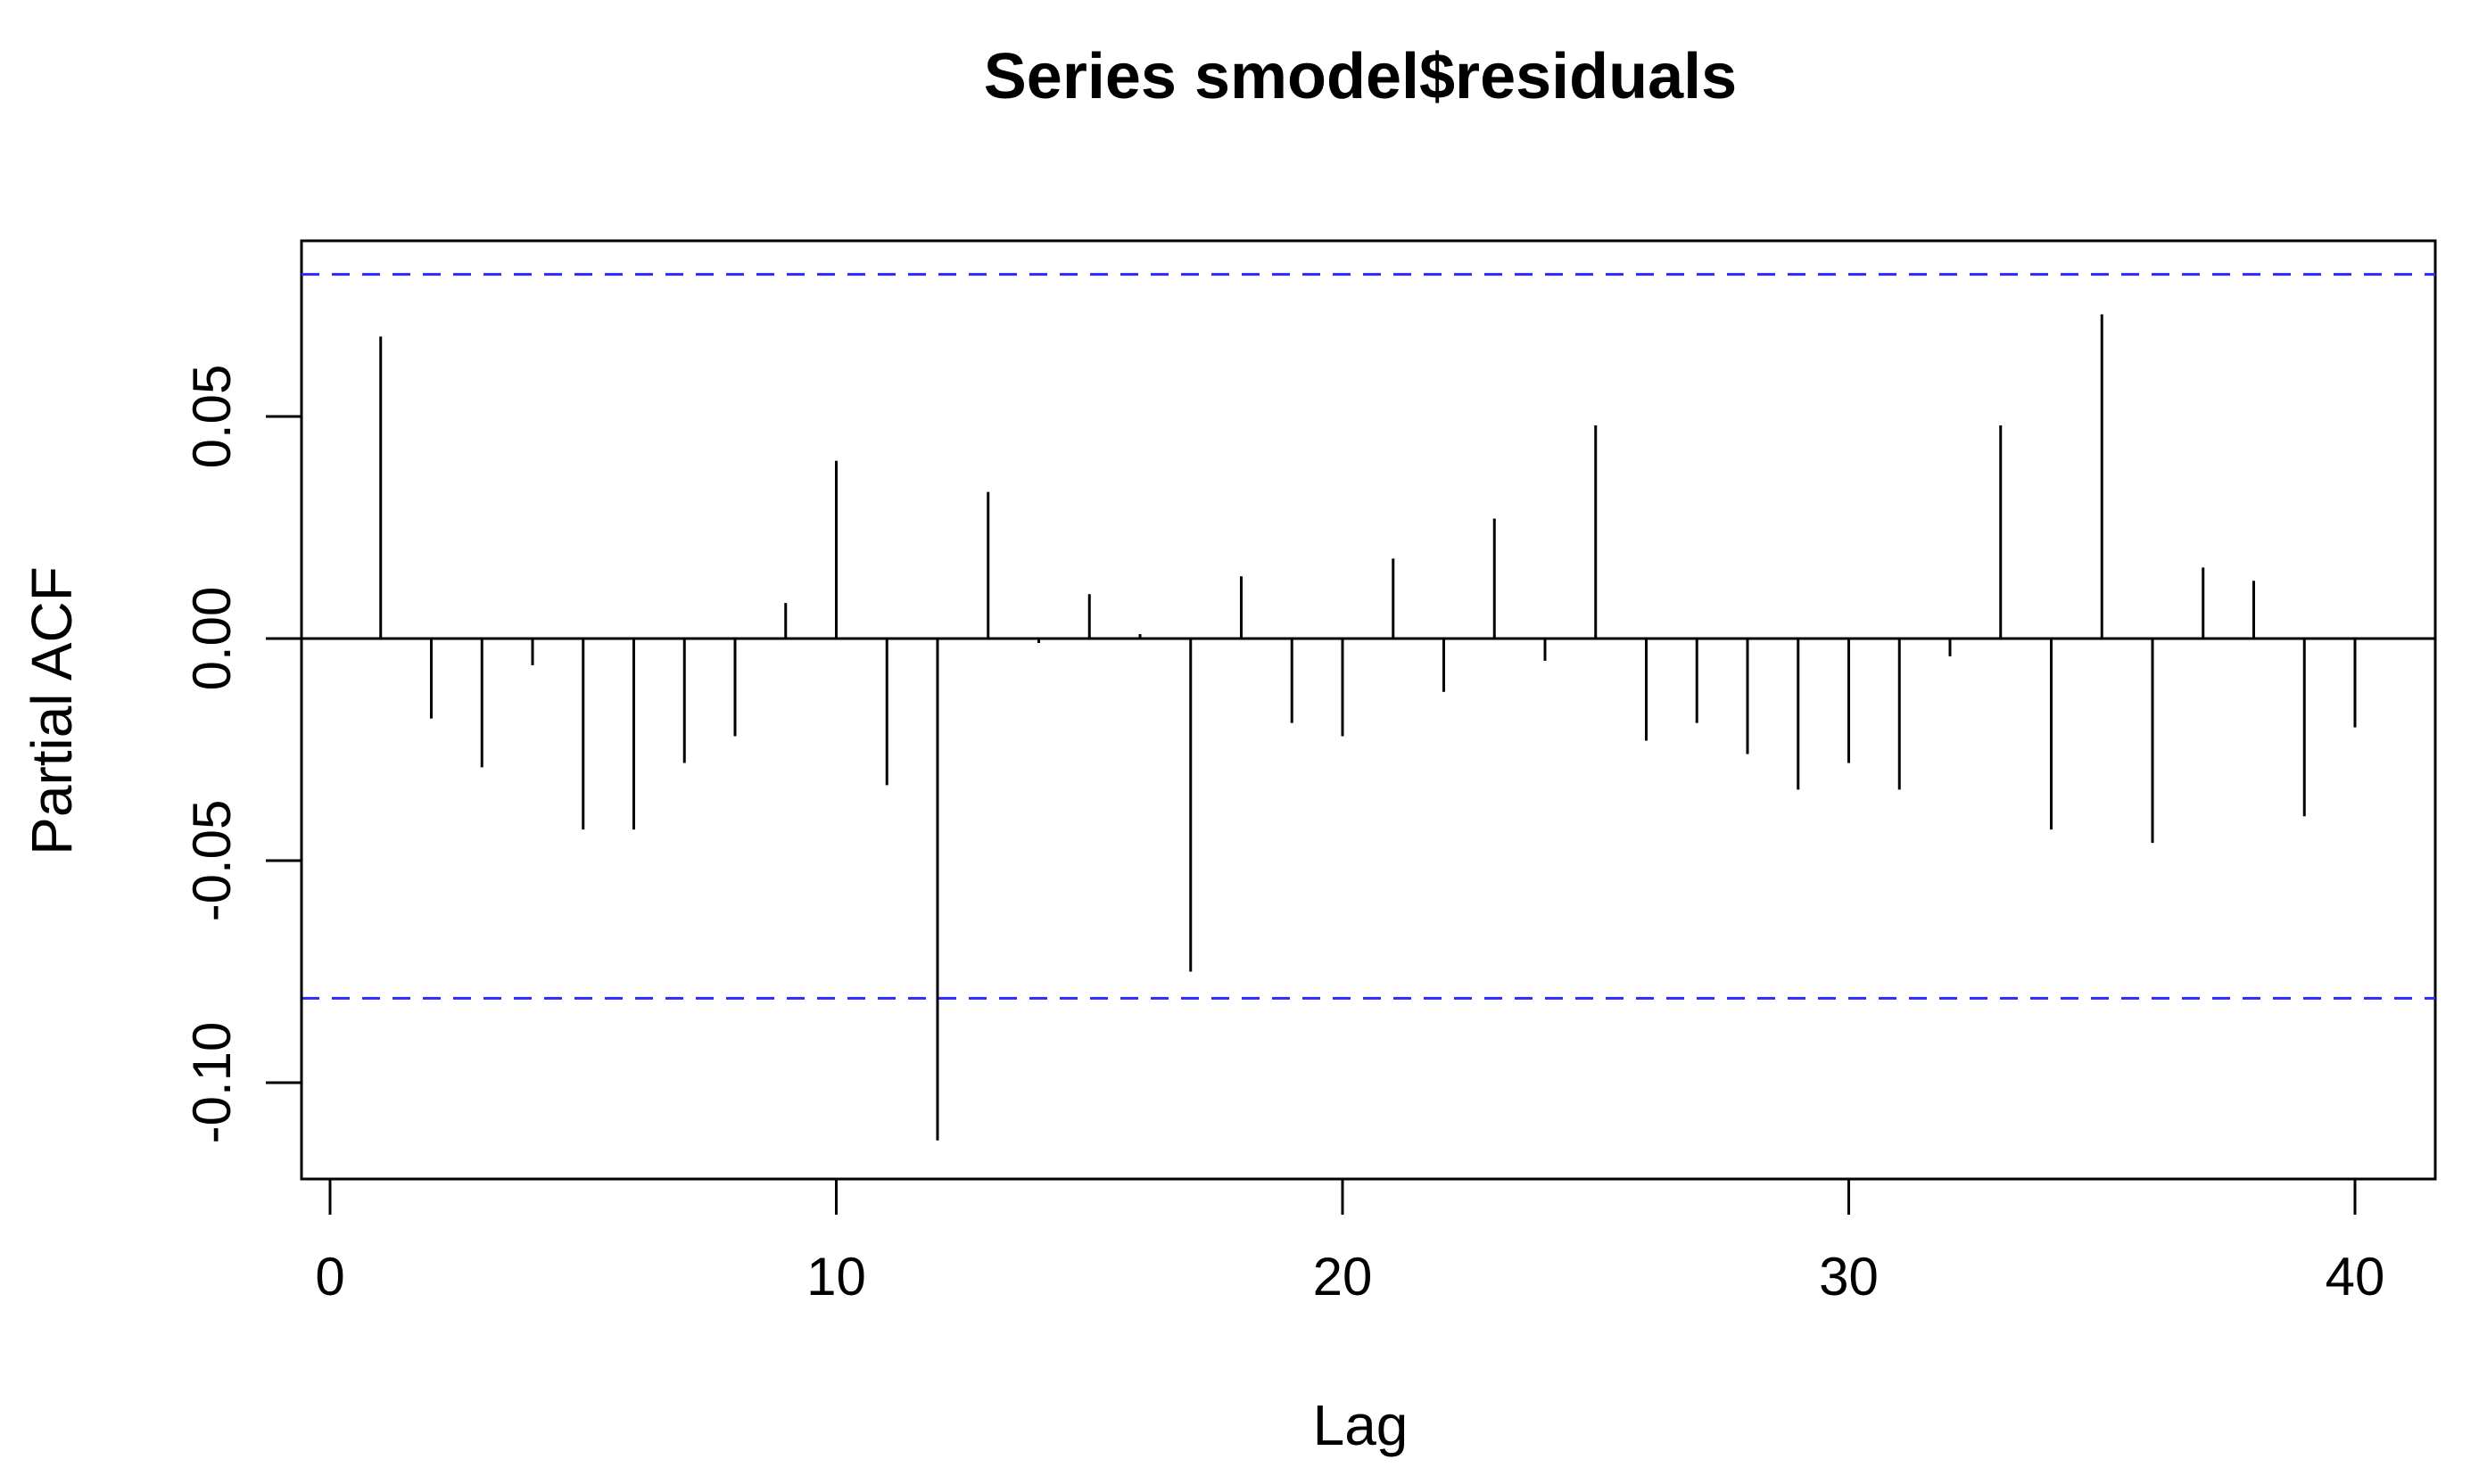  I want to click on x-axis-label: Lag, so click(1361, 1425).